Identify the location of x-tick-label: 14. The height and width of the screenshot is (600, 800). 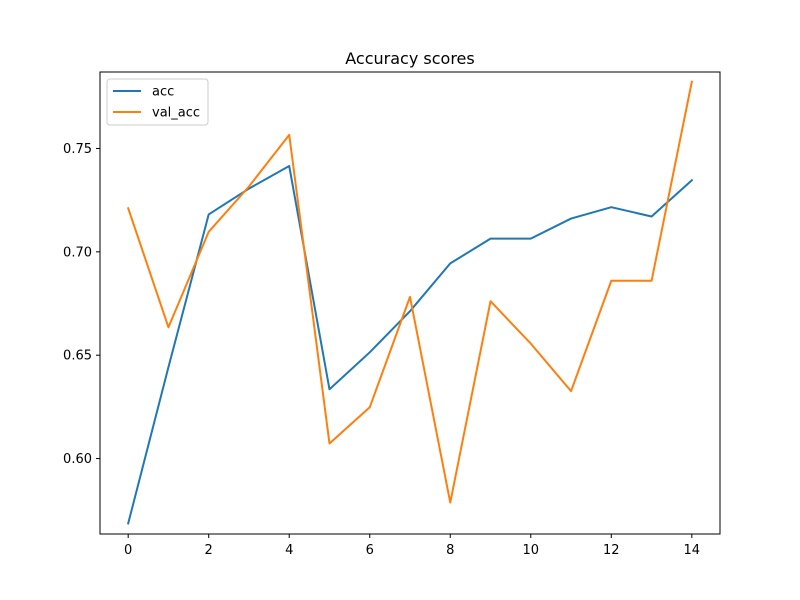
(692, 550).